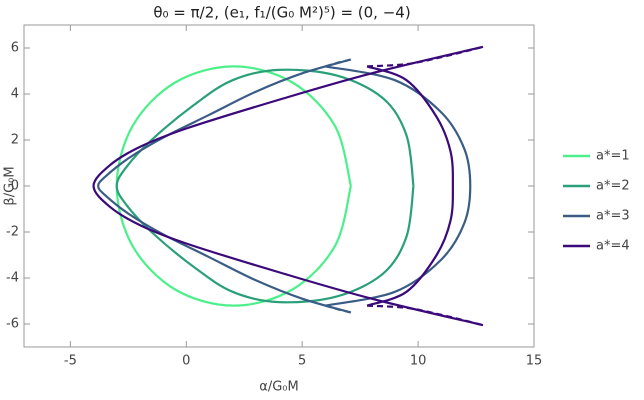  I want to click on y-axis-label: β/G₀M, so click(10, 185).